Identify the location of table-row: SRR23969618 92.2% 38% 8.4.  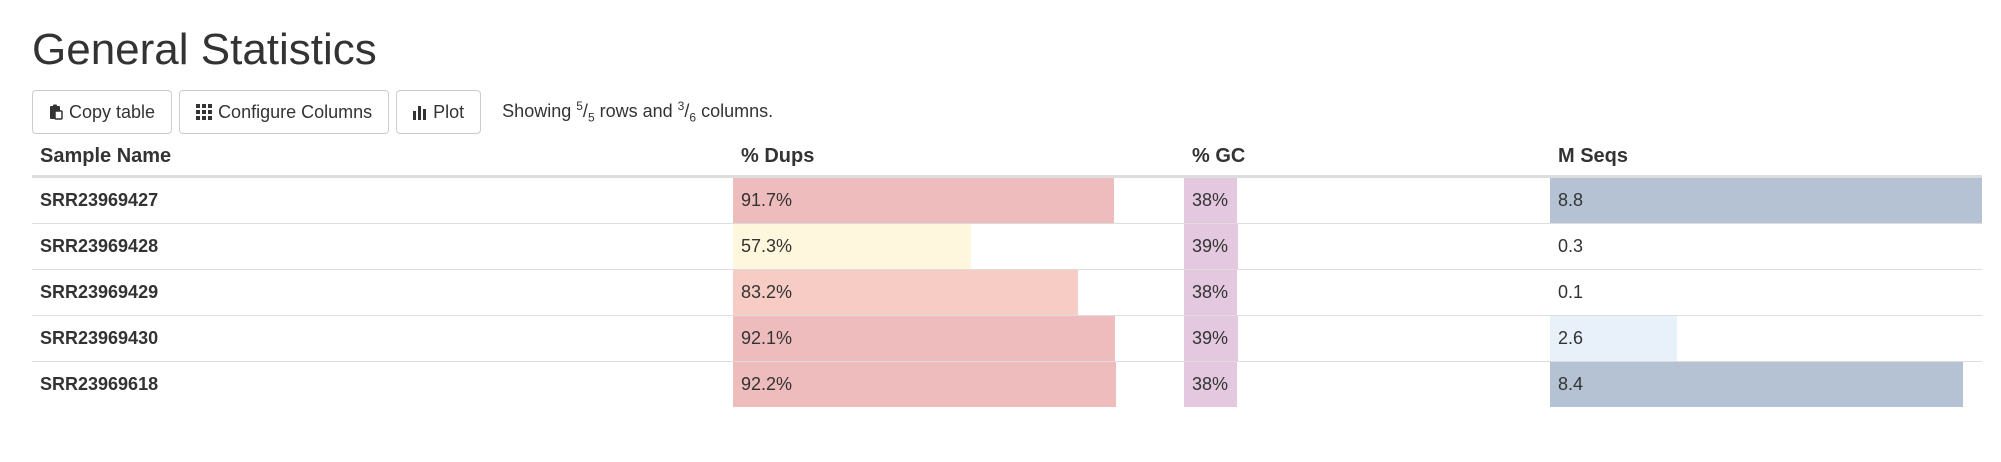
(1007, 384).